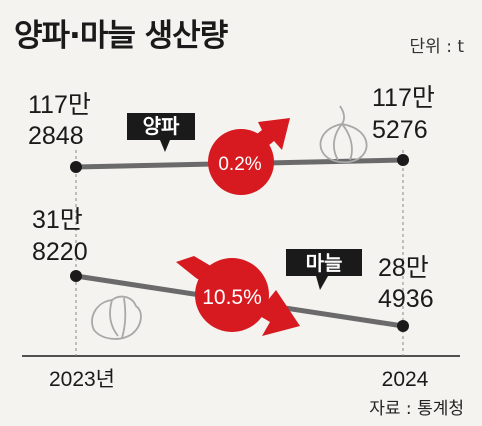 Image resolution: width=482 pixels, height=426 pixels. Describe the element at coordinates (239, 164) in the screenshot. I see `onion-change-value: 0.2%` at that location.